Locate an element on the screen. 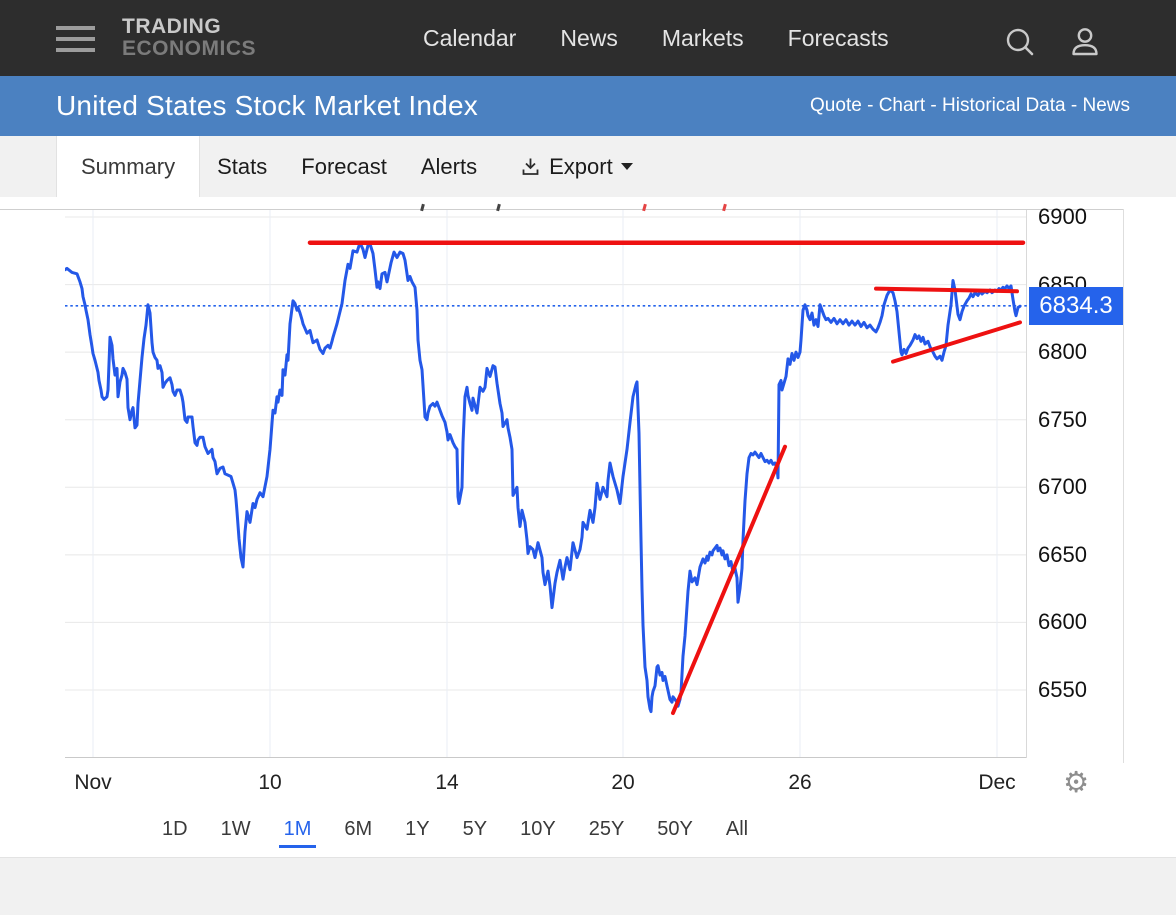  banner-links: Quote - Chart - Historical Data - News is located at coordinates (970, 106).